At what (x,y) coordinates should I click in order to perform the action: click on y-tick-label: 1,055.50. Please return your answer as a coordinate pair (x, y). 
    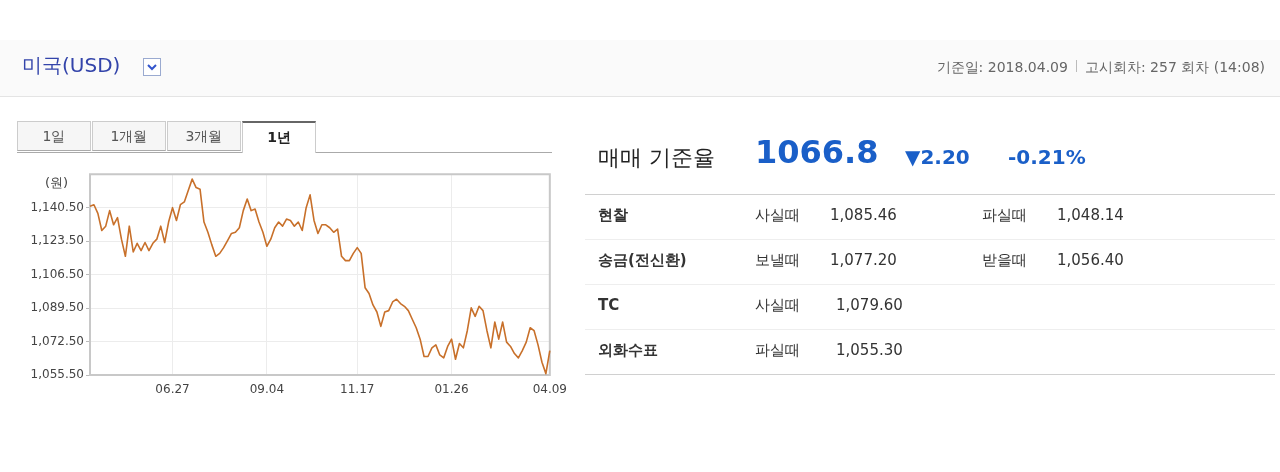
    Looking at the image, I should click on (57, 374).